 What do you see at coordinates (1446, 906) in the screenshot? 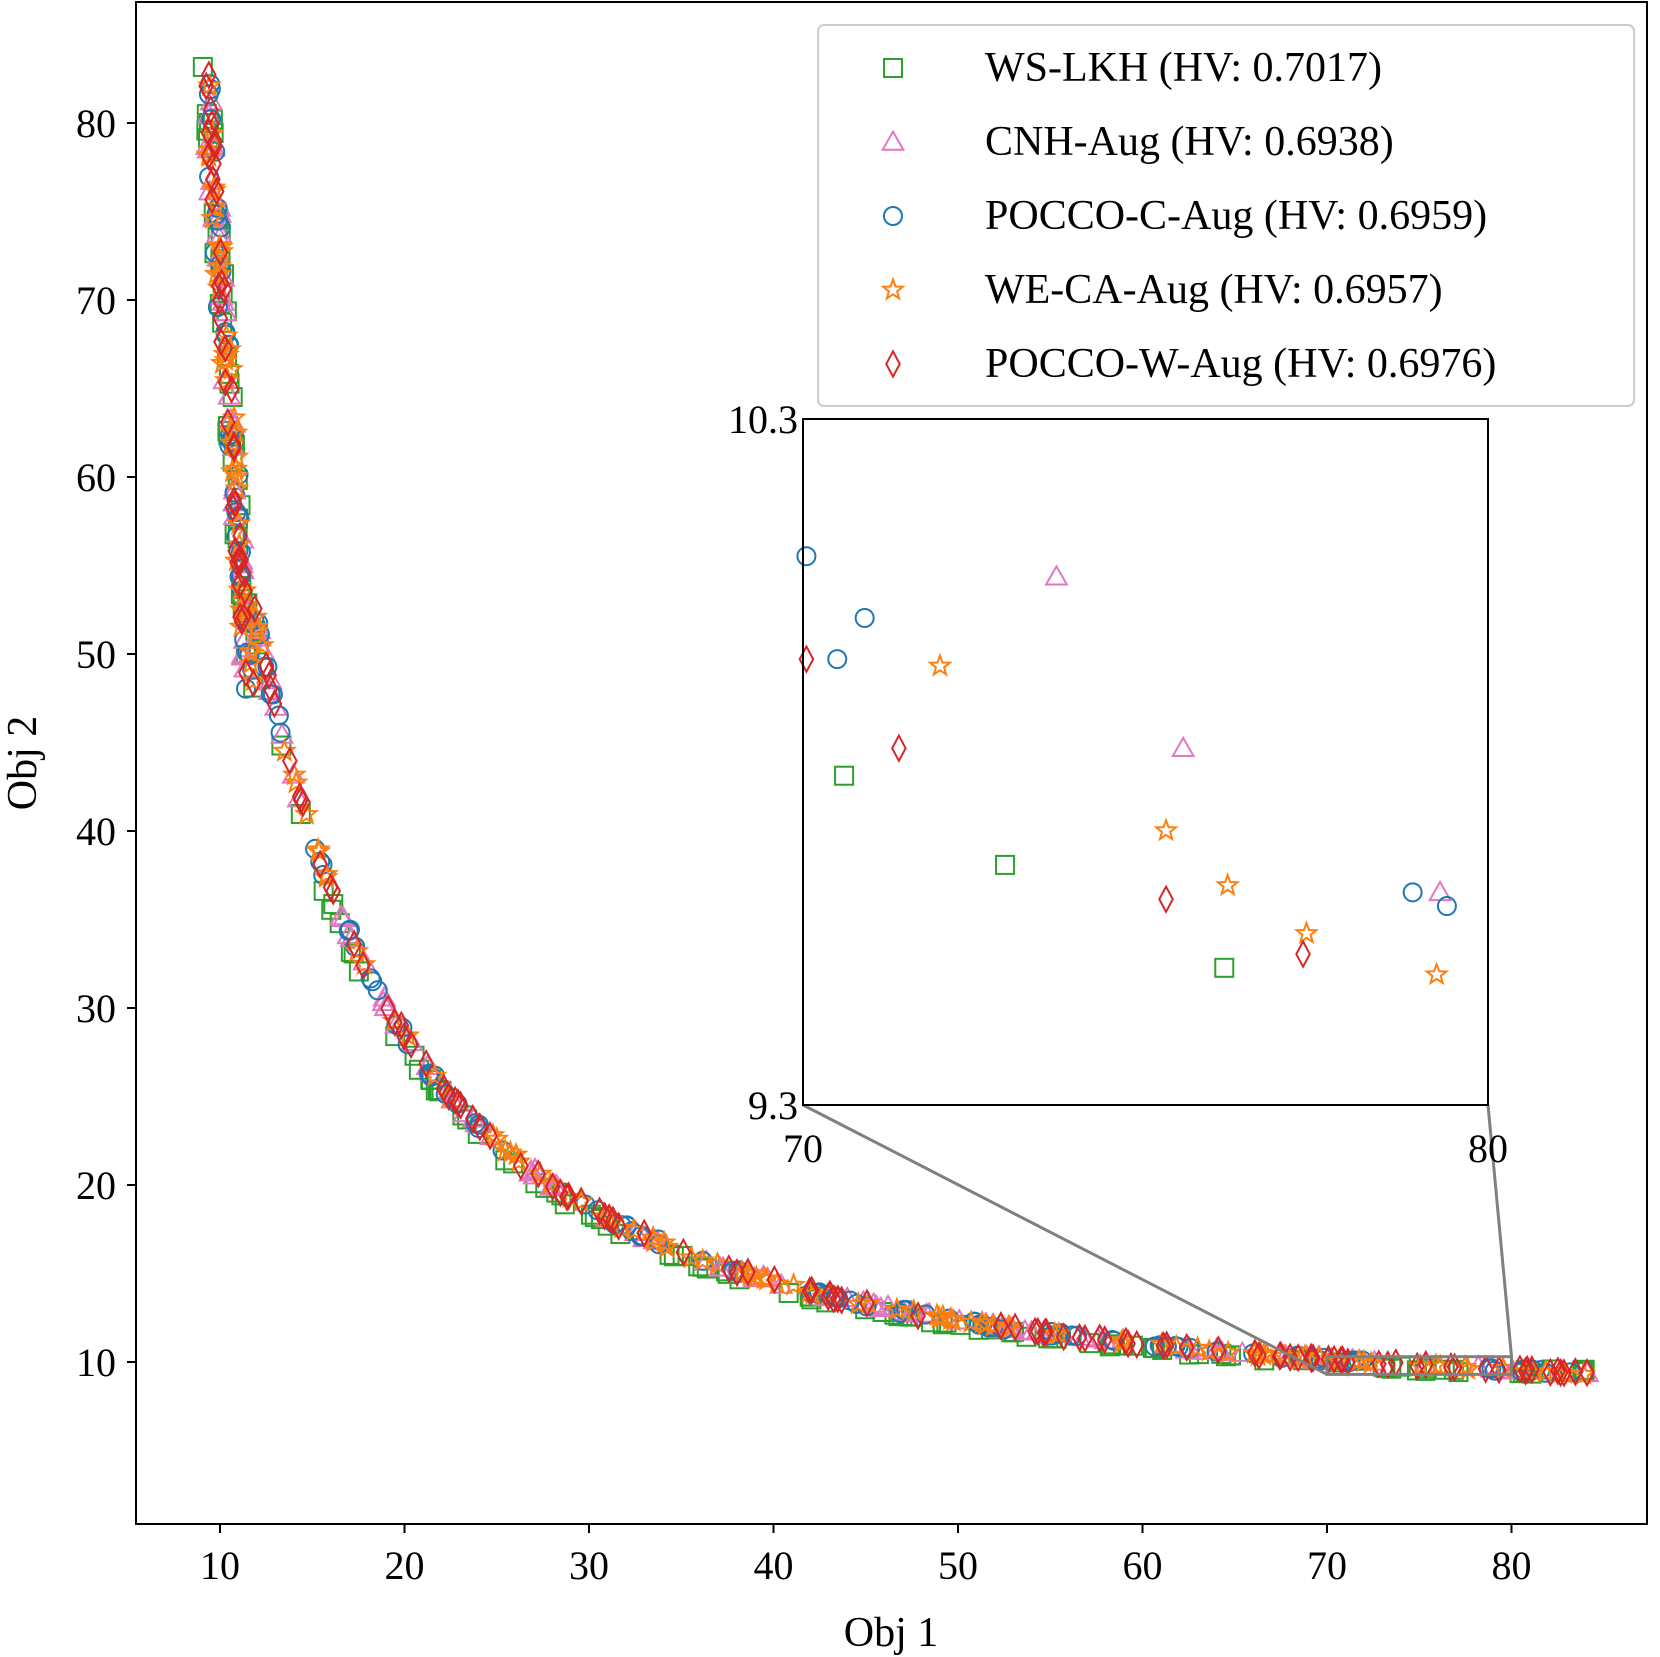
I see `inset-point-pocco-c-aug` at bounding box center [1446, 906].